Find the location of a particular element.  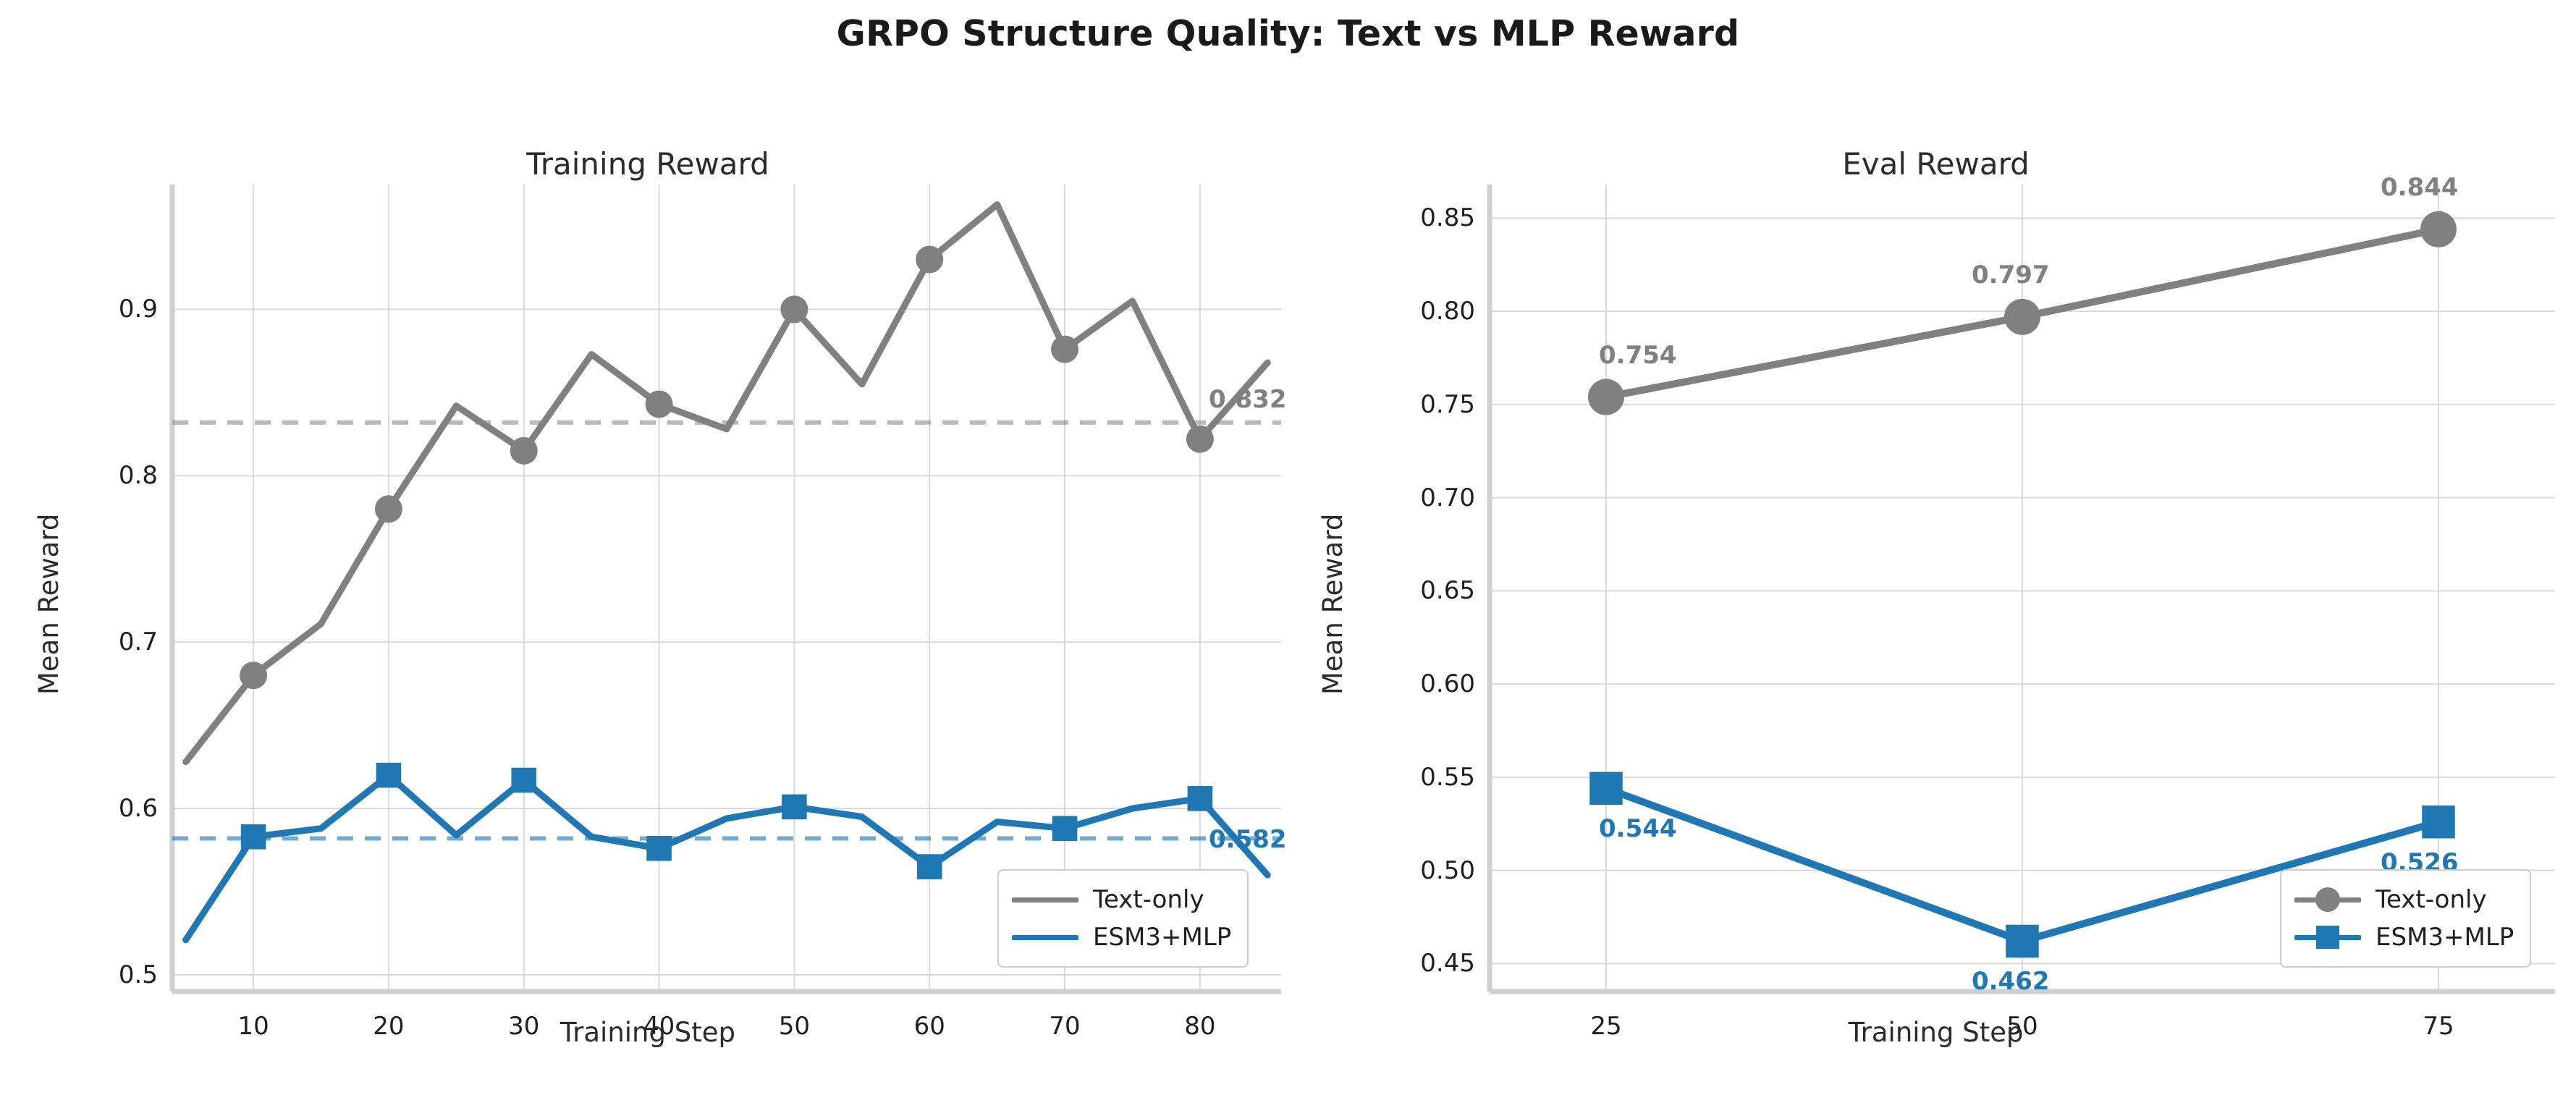

legend-training: Text-only ESM3+MLP is located at coordinates (1123, 919).